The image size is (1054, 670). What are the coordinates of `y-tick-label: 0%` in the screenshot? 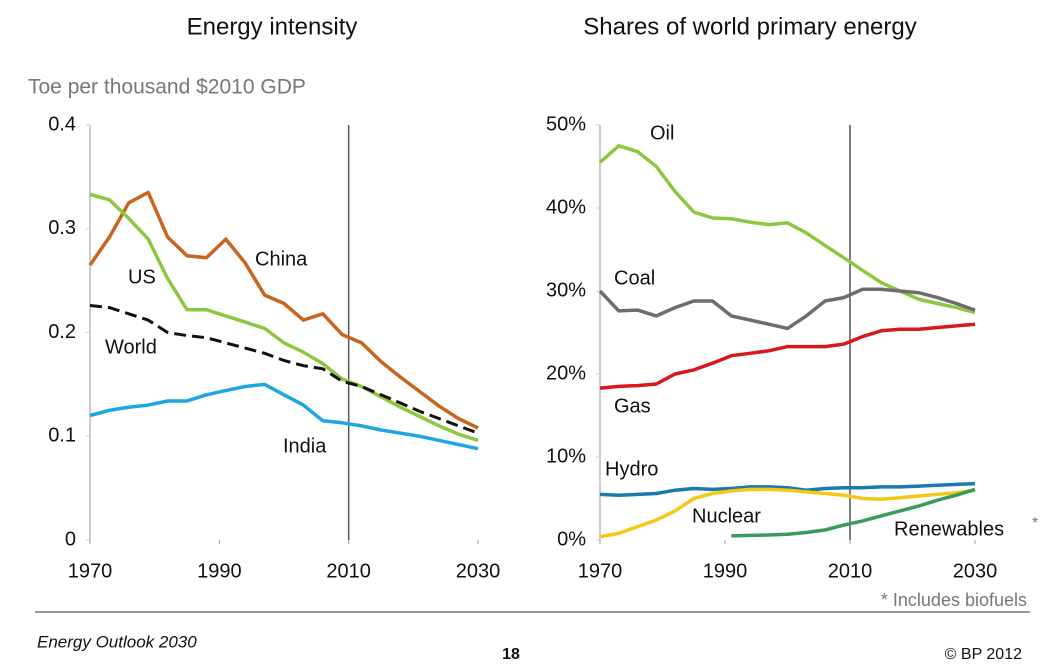 It's located at (571, 539).